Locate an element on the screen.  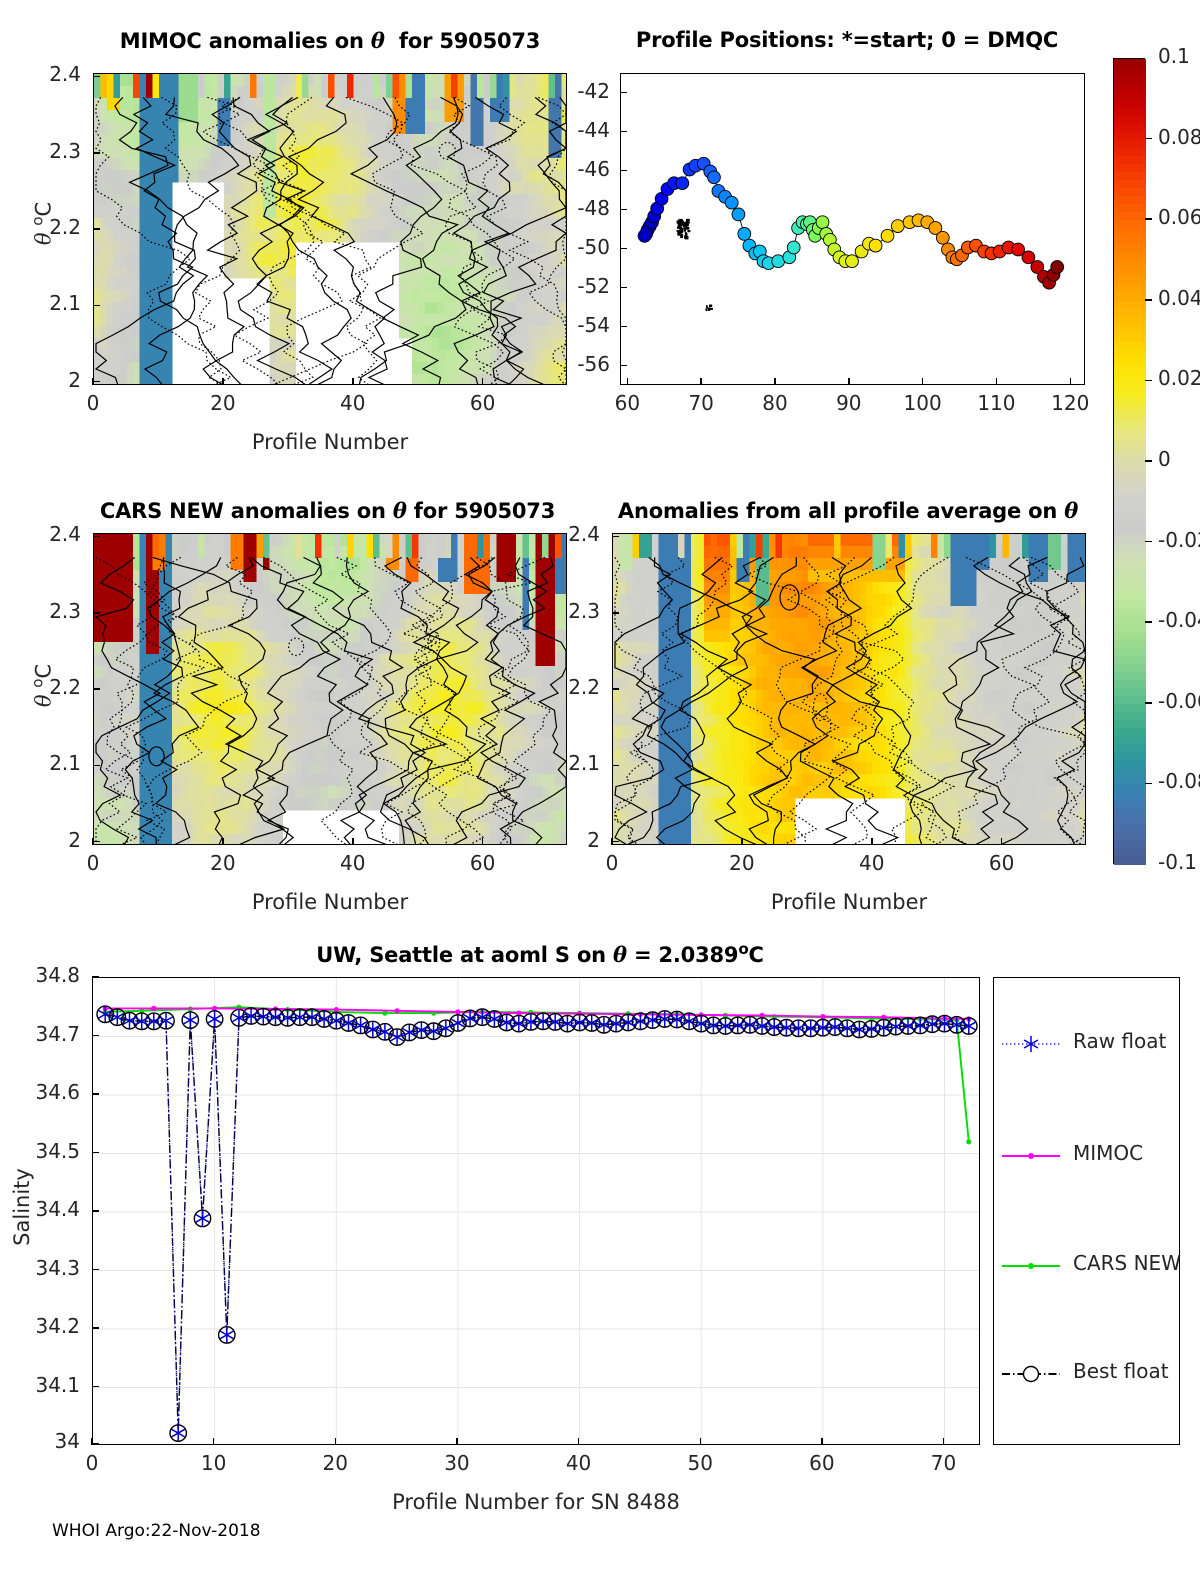
map-xtick-label: 110 is located at coordinates (996, 403).